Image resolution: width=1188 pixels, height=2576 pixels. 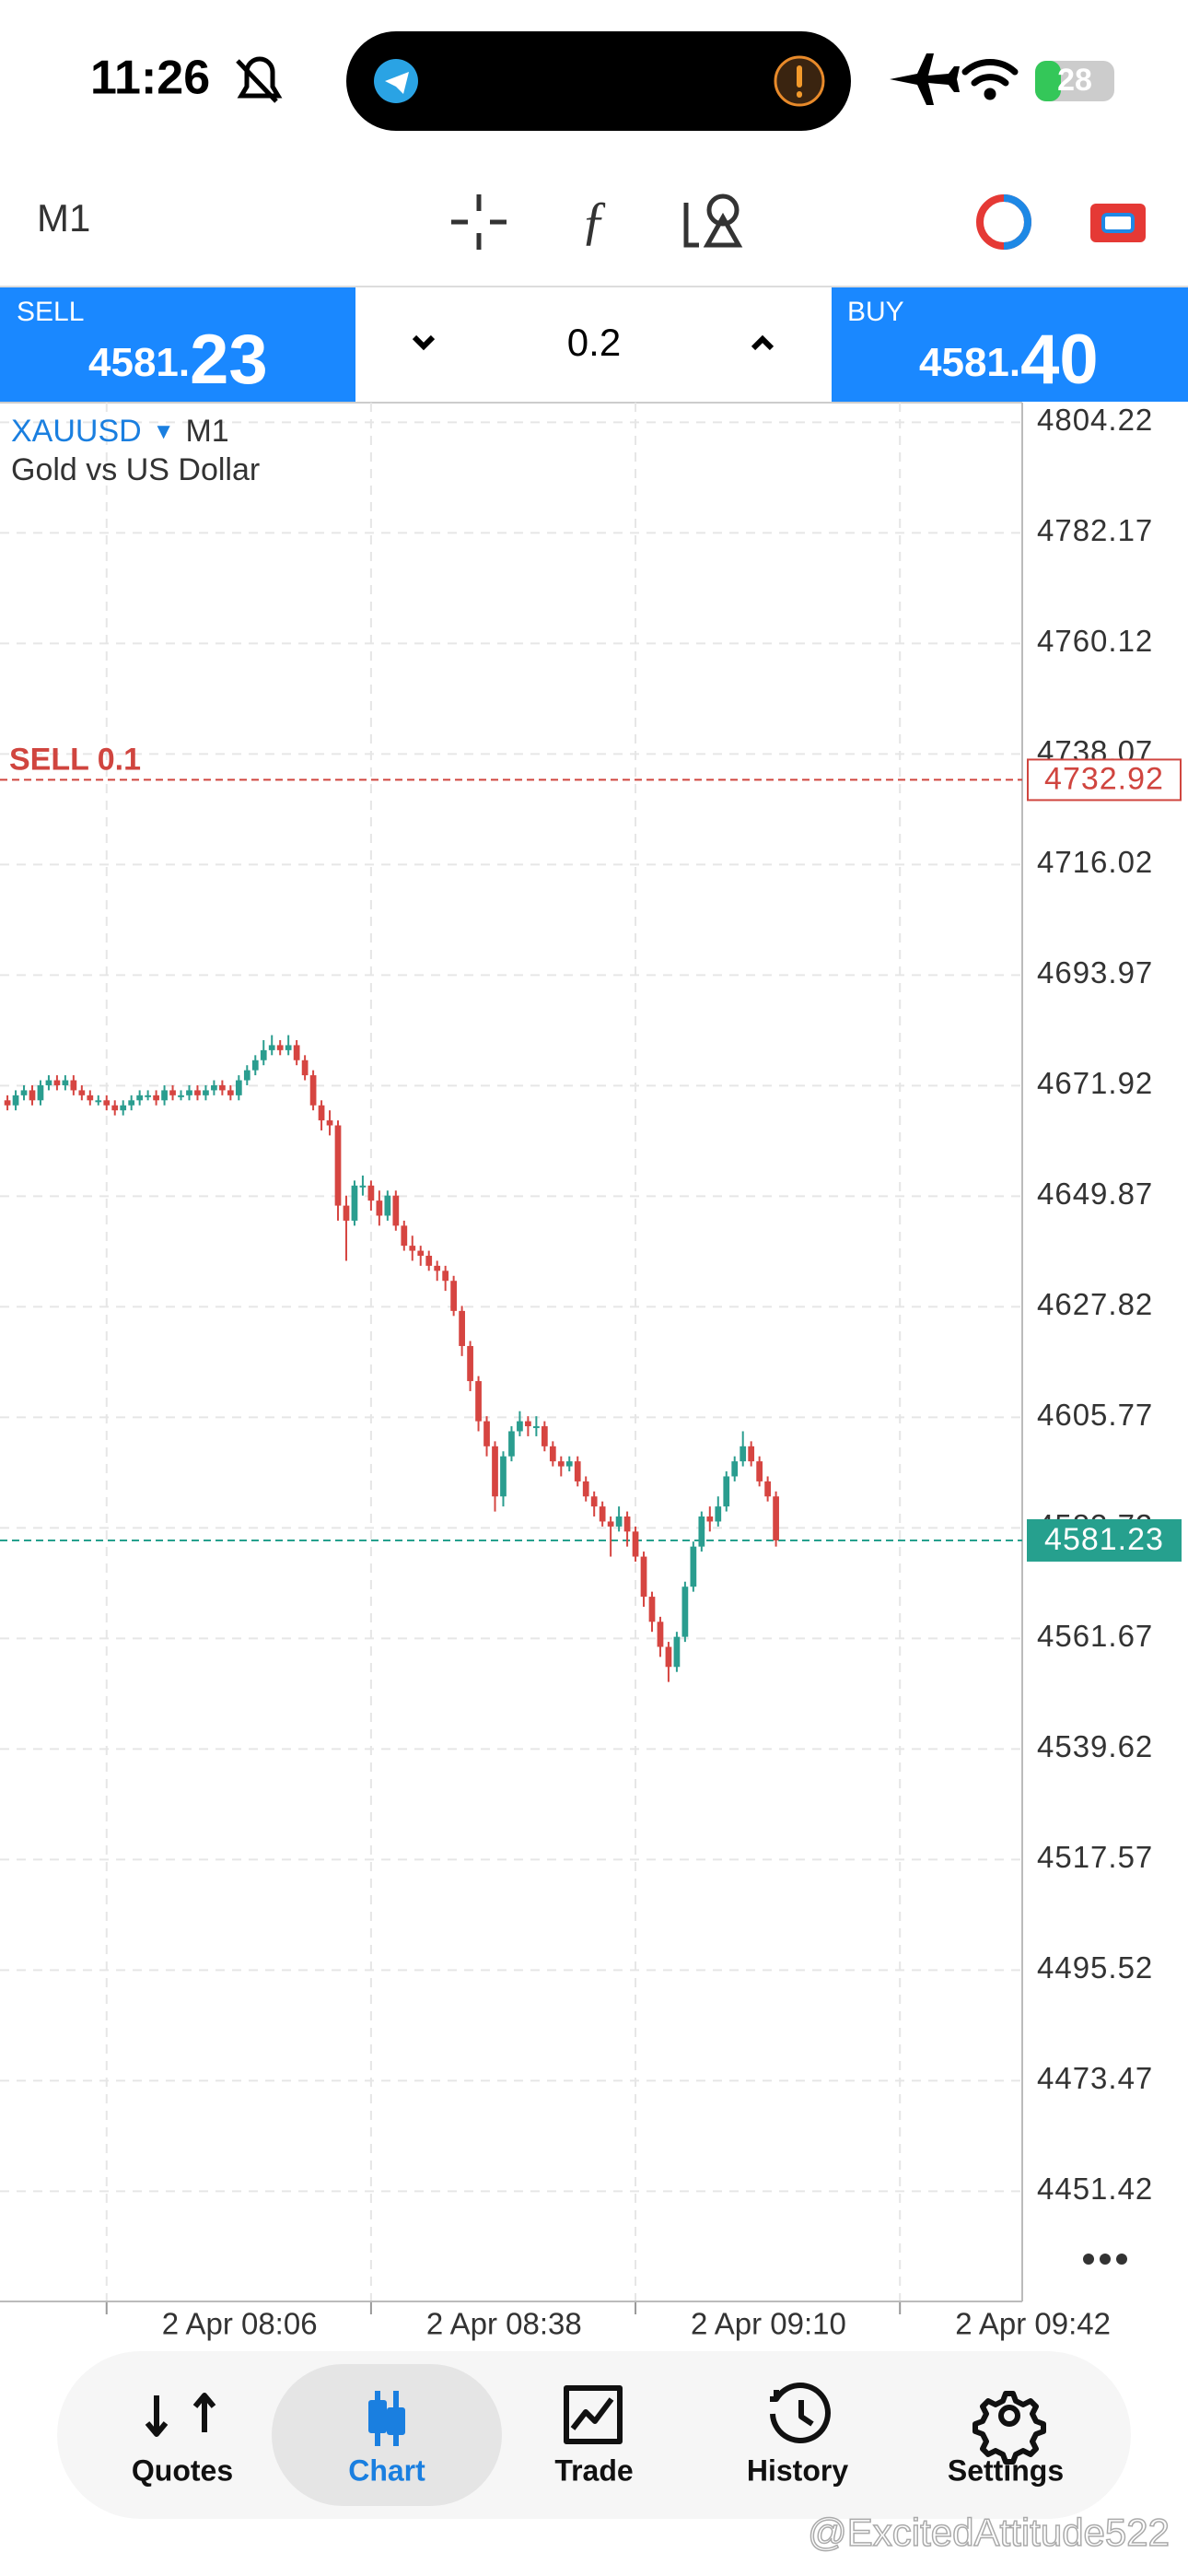 What do you see at coordinates (386, 2470) in the screenshot?
I see `nav-label: Chart` at bounding box center [386, 2470].